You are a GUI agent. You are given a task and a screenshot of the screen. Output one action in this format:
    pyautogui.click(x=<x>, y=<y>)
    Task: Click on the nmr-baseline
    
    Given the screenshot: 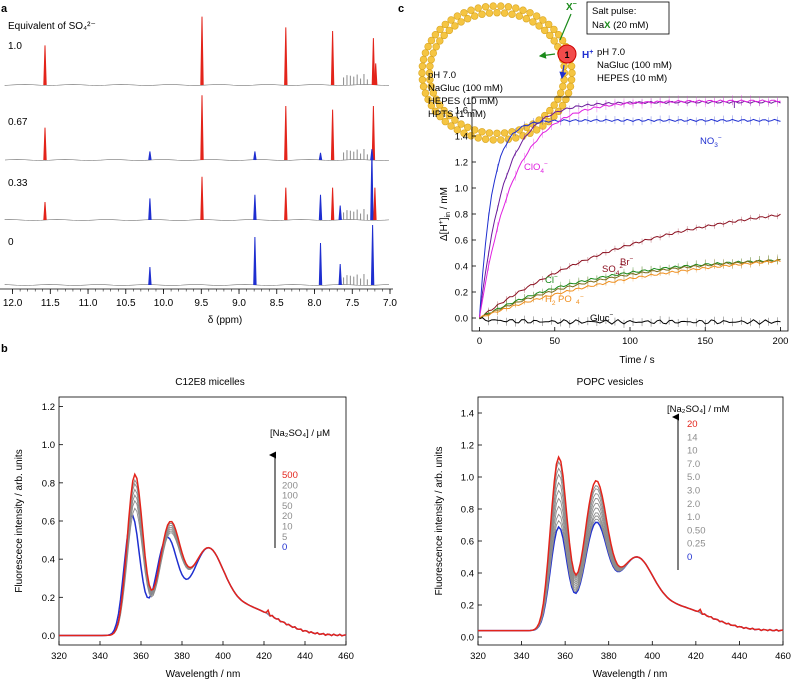 What is the action you would take?
    pyautogui.click(x=197, y=220)
    